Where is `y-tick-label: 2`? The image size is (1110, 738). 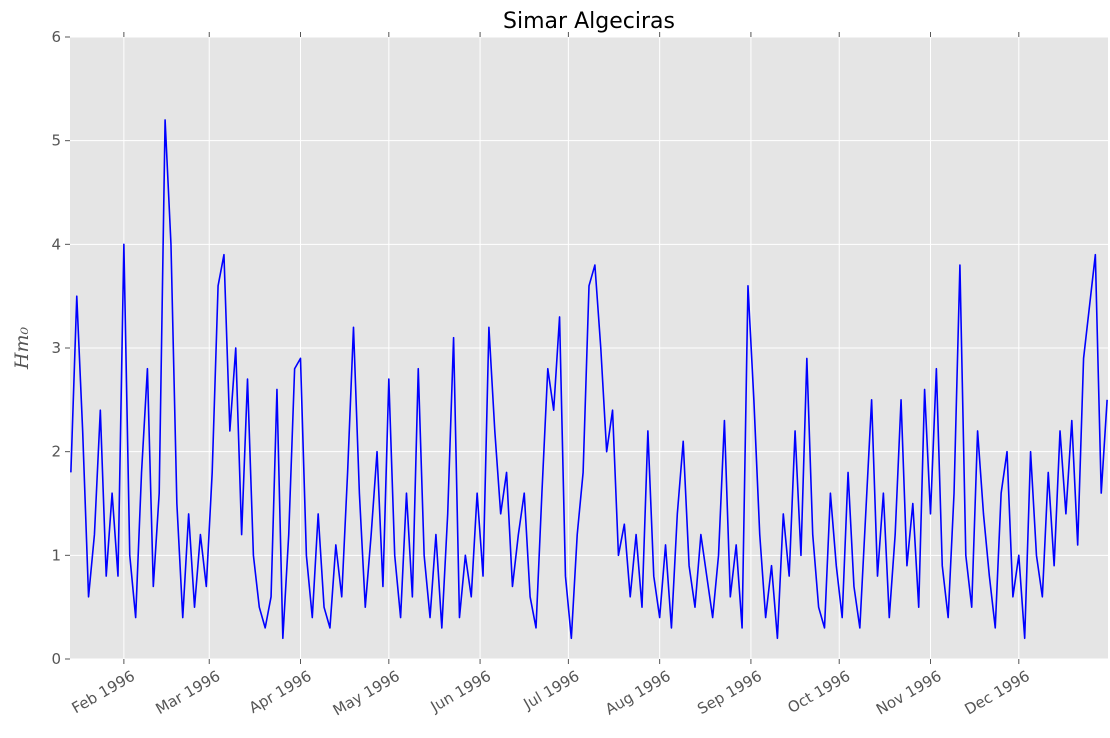 y-tick-label: 2 is located at coordinates (56, 452).